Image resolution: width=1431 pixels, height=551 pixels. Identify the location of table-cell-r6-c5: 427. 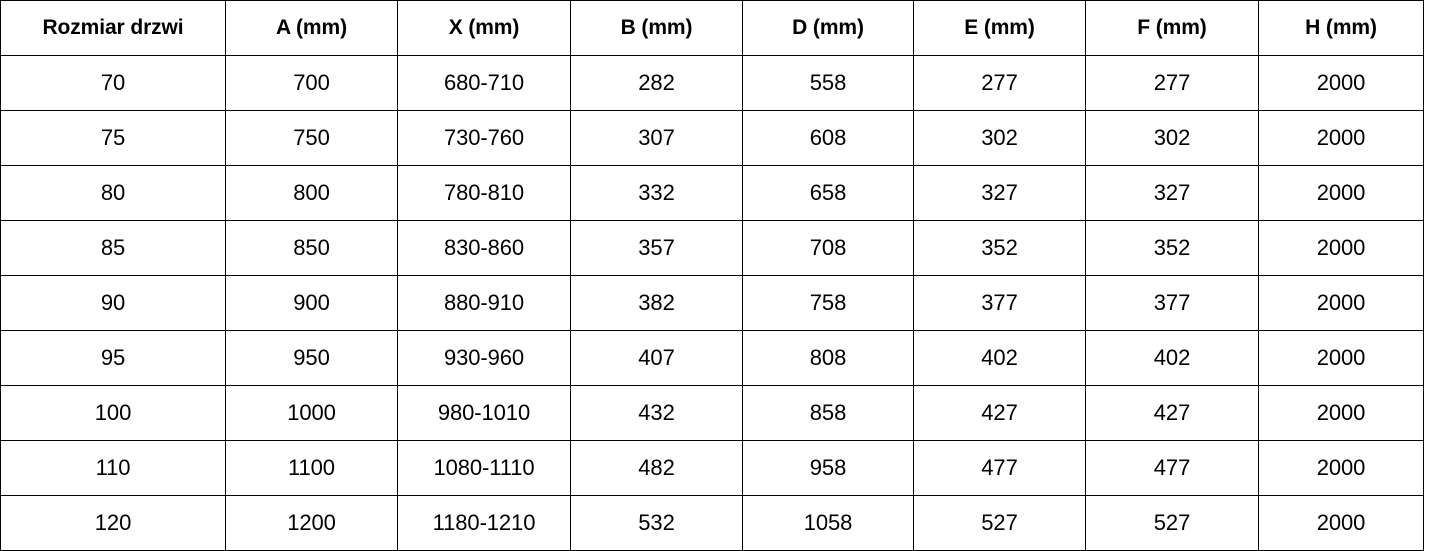
(999, 413).